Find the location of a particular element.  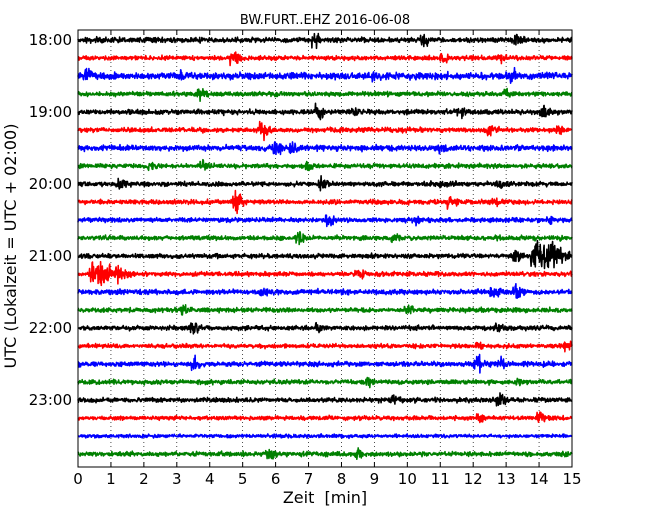

x-tick-label: 4 is located at coordinates (210, 479).